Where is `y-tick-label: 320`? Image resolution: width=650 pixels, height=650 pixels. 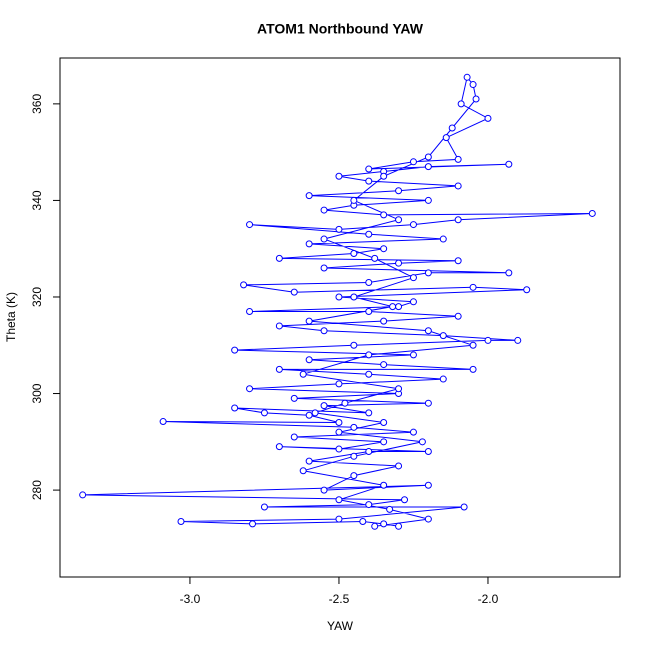 y-tick-label: 320 is located at coordinates (37, 297).